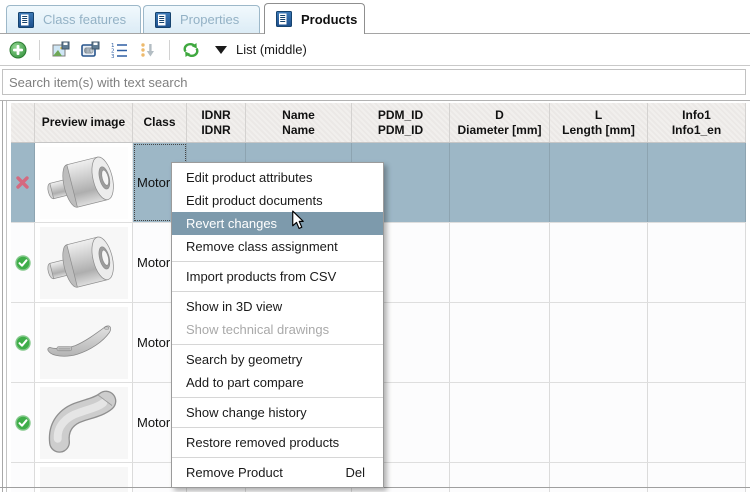  Describe the element at coordinates (314, 18) in the screenshot. I see `tab-products: Products` at that location.